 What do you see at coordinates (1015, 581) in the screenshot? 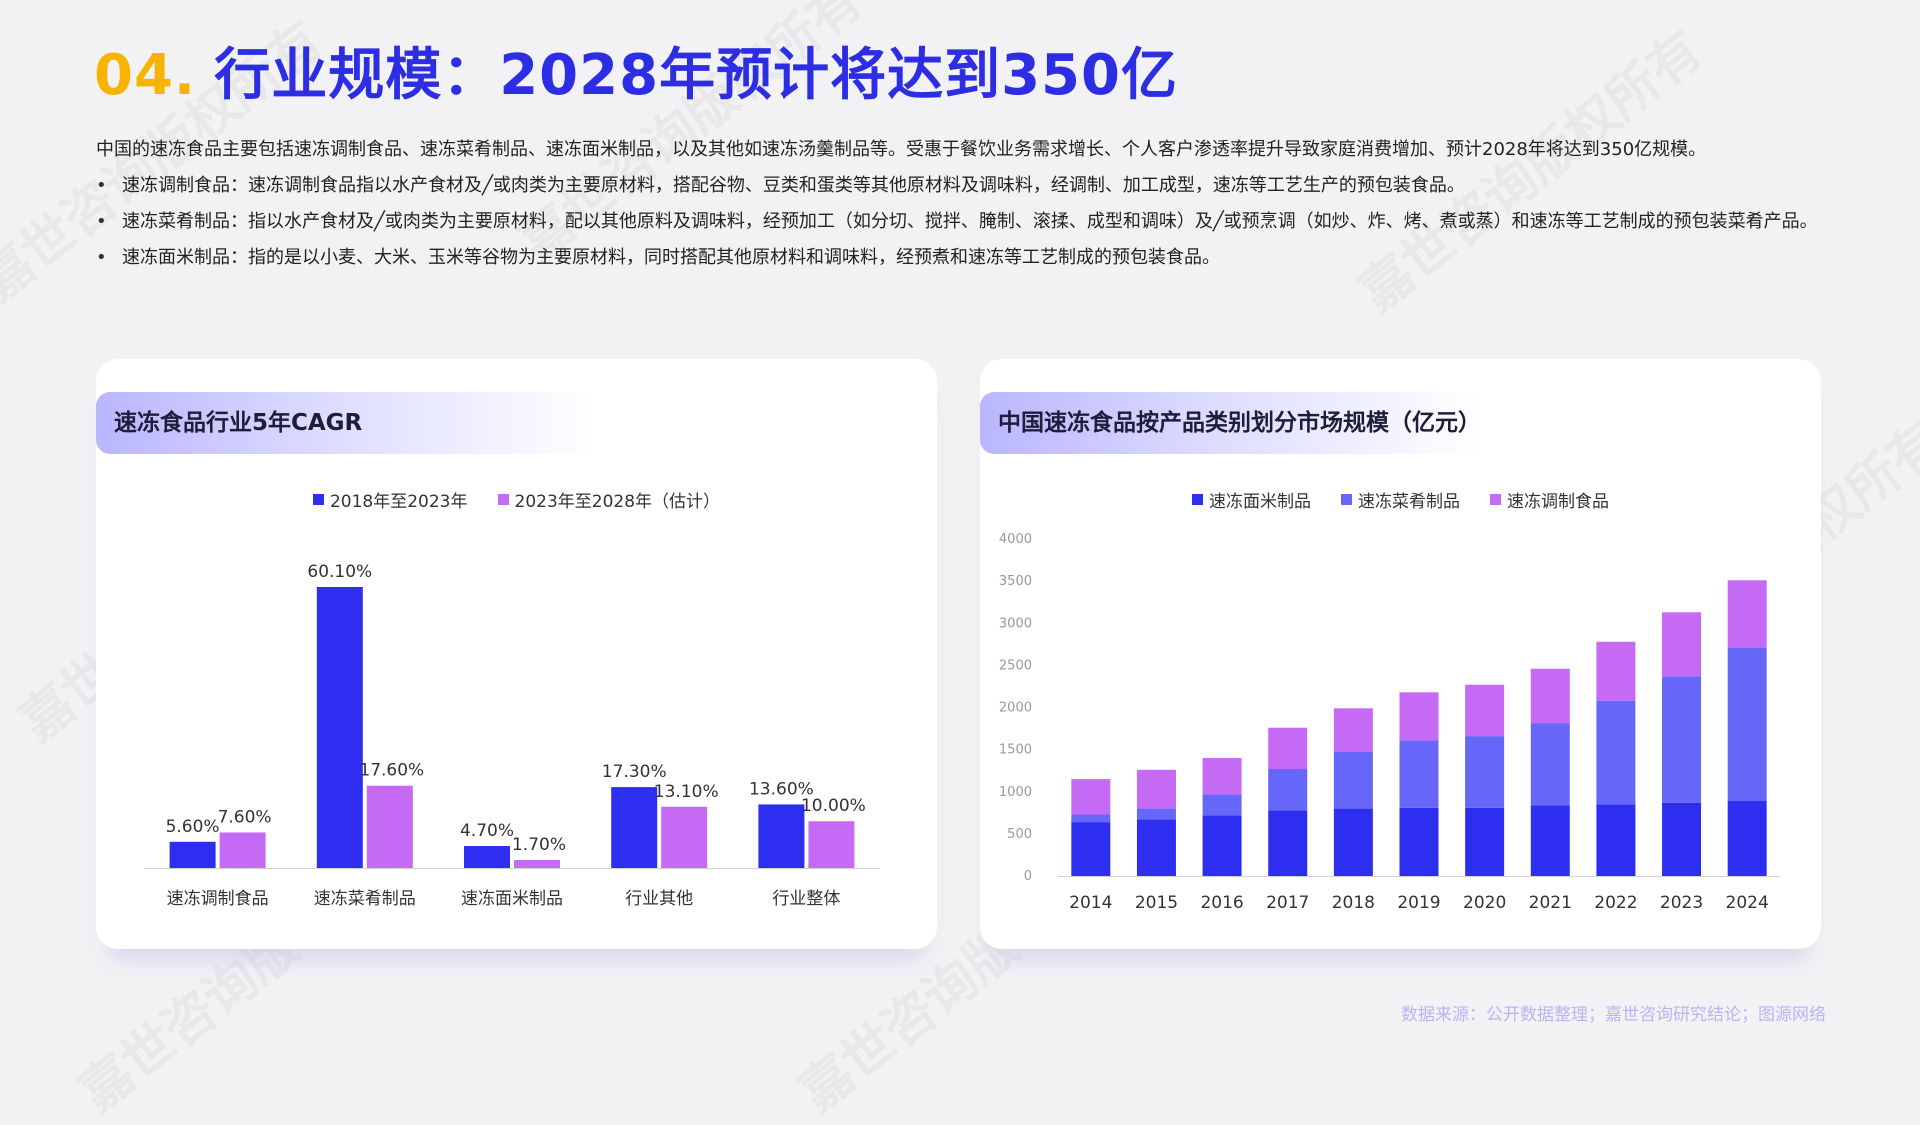
I see `y-tick-label: 3500` at bounding box center [1015, 581].